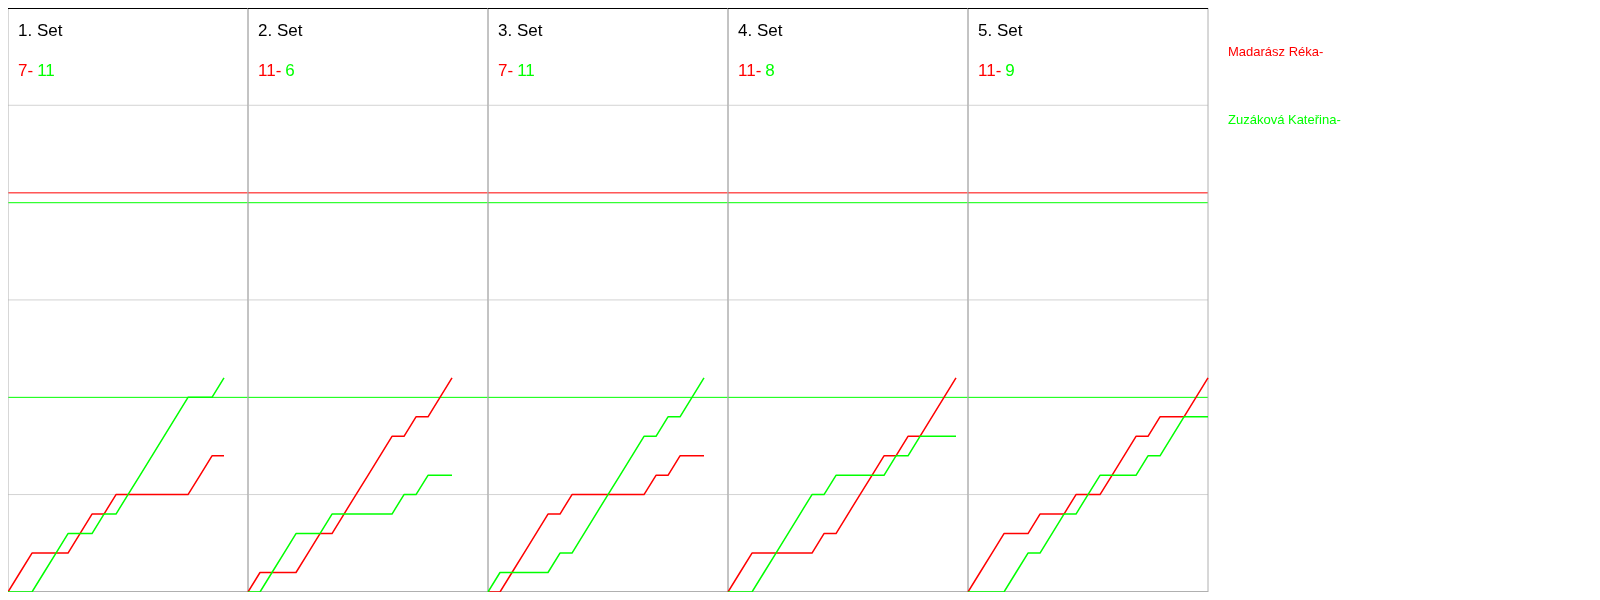 The height and width of the screenshot is (600, 1600). Describe the element at coordinates (770, 70) in the screenshot. I see `text: 8` at that location.